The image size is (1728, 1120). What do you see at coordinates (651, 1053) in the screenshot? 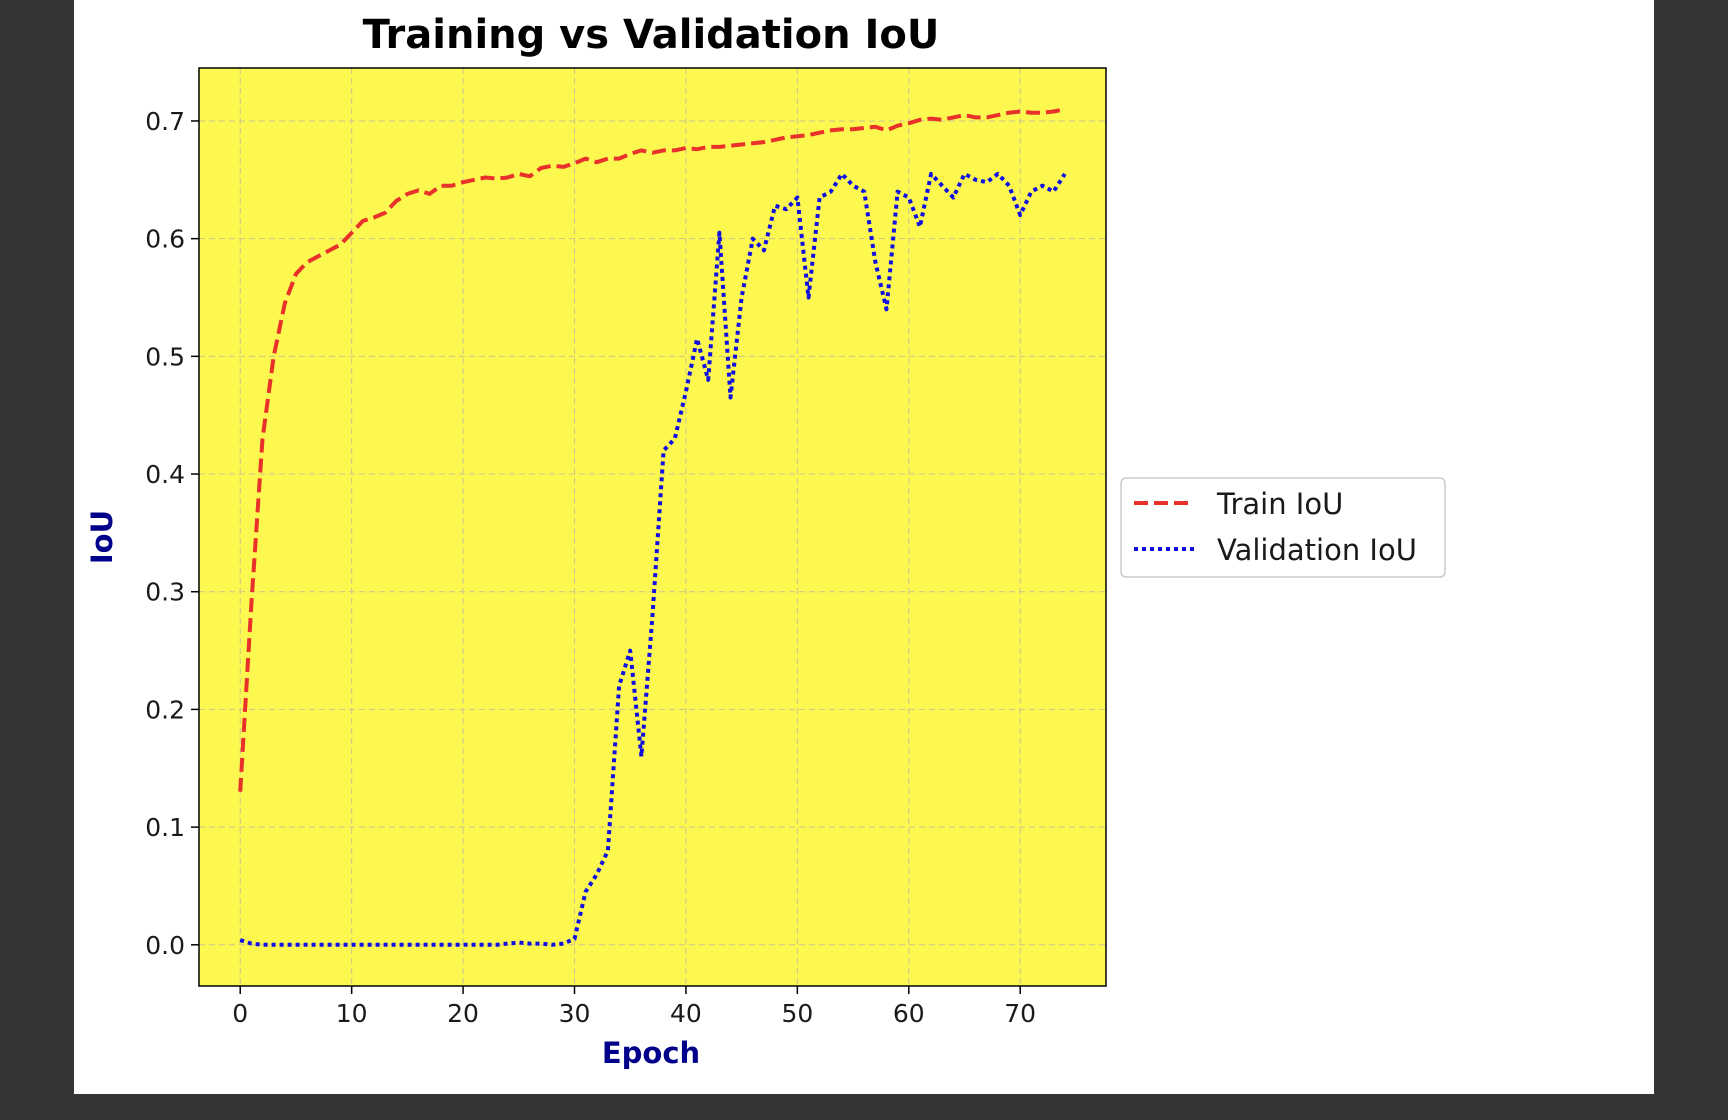
I see `x-axis-label: Epoch` at bounding box center [651, 1053].